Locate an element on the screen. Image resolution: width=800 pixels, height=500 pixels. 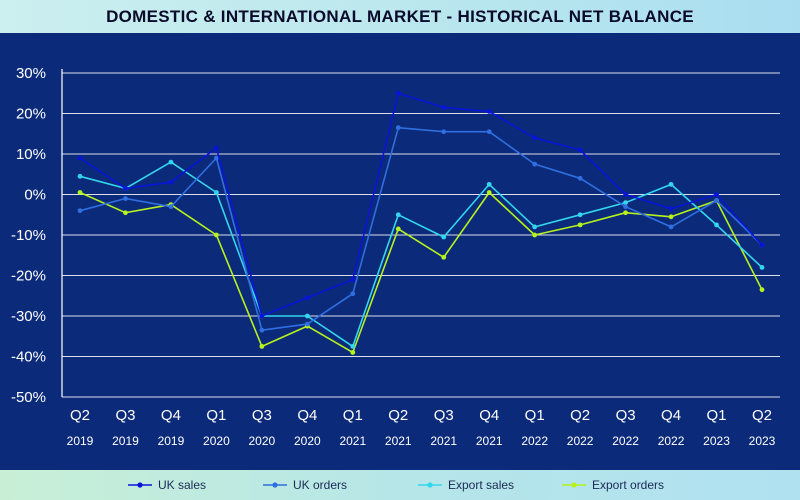
y-tick-label: -40% is located at coordinates (28, 357).